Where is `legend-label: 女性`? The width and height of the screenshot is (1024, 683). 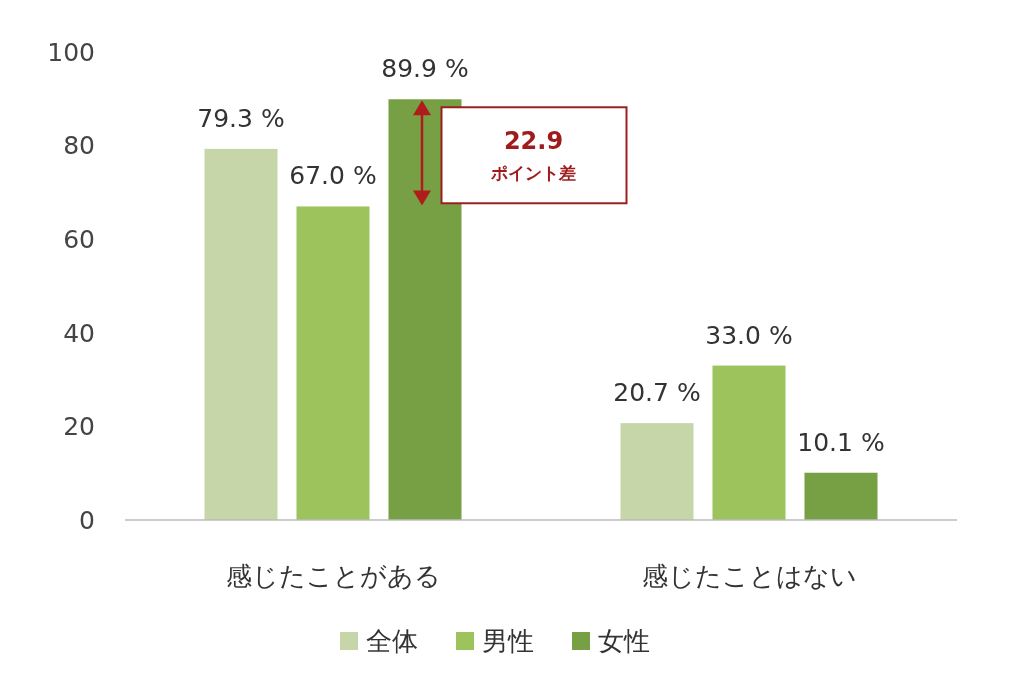
legend-label: 女性 is located at coordinates (624, 641).